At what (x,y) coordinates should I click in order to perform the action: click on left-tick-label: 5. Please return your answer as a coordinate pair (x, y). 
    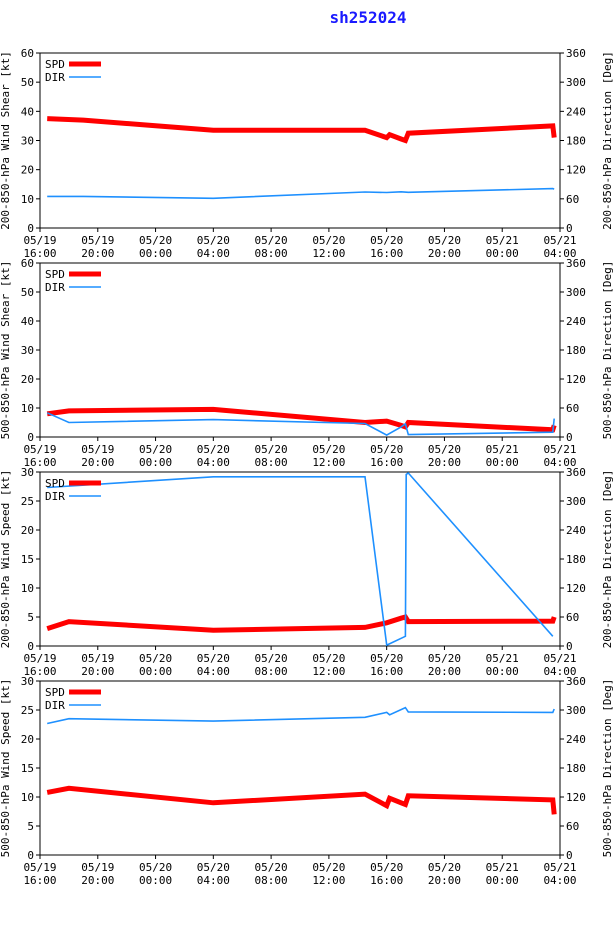
    Looking at the image, I should click on (30, 826).